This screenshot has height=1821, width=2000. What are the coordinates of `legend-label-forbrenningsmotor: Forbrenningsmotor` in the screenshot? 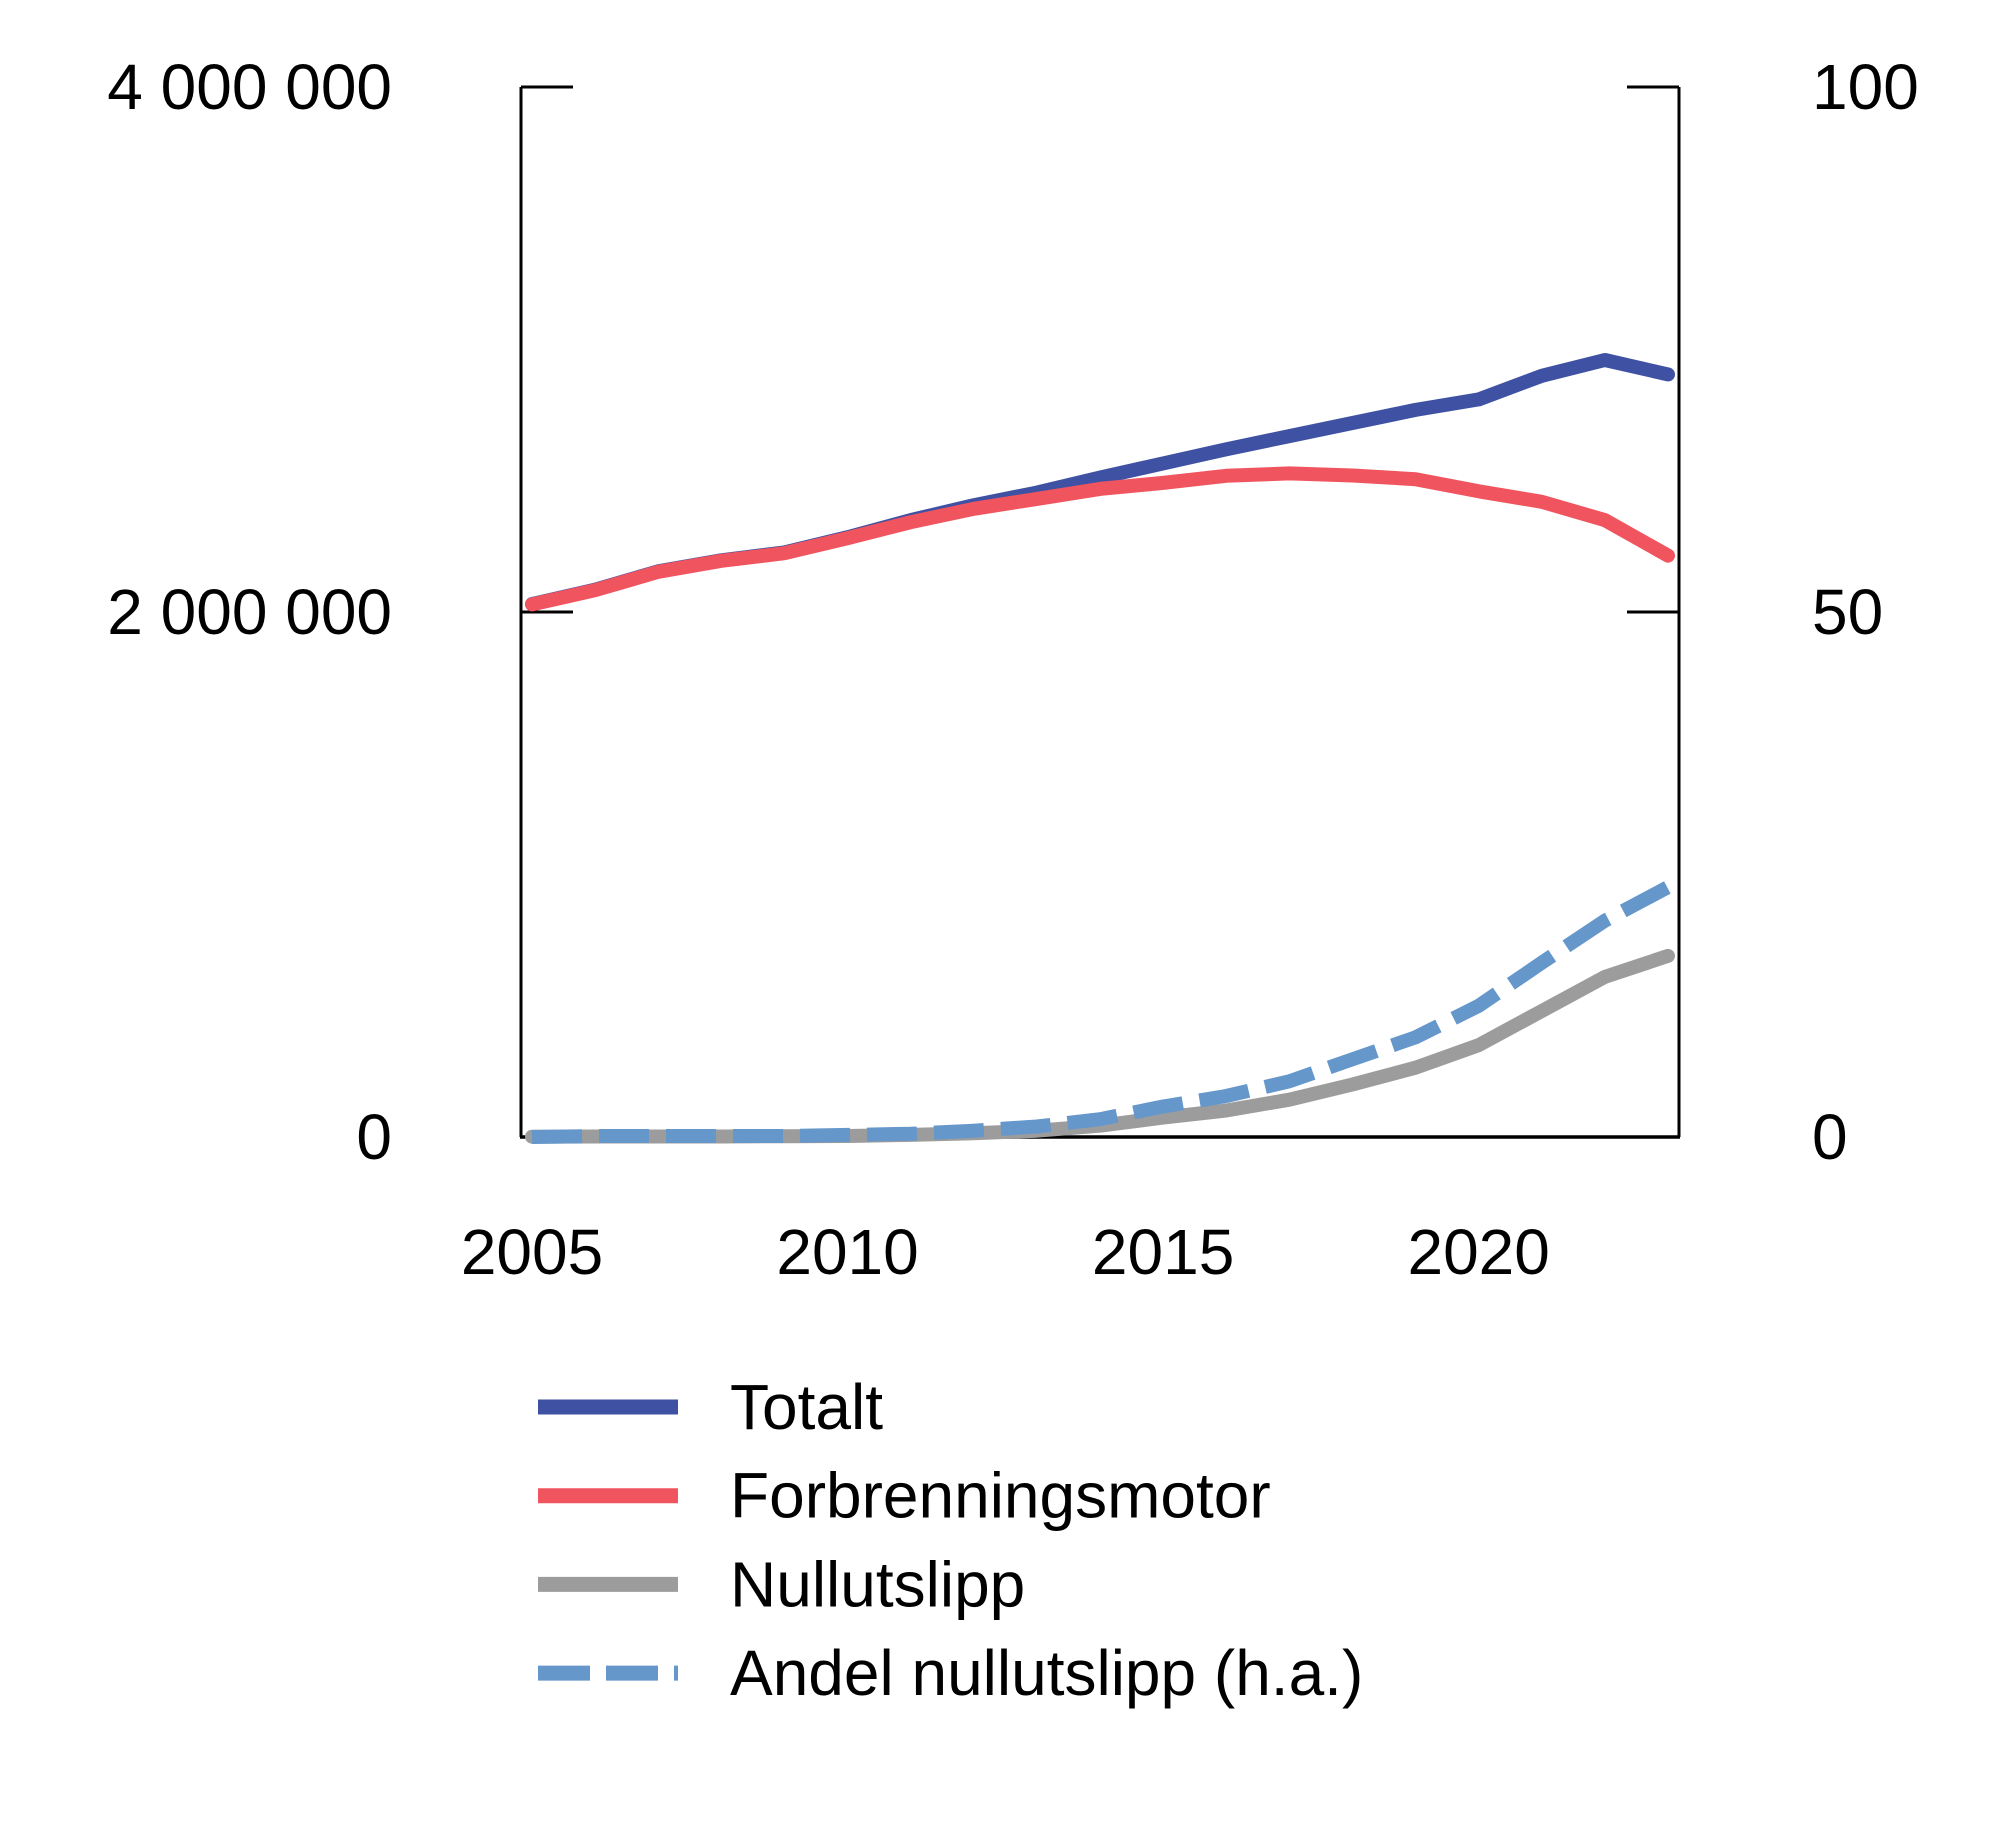 It's located at (1000, 1496).